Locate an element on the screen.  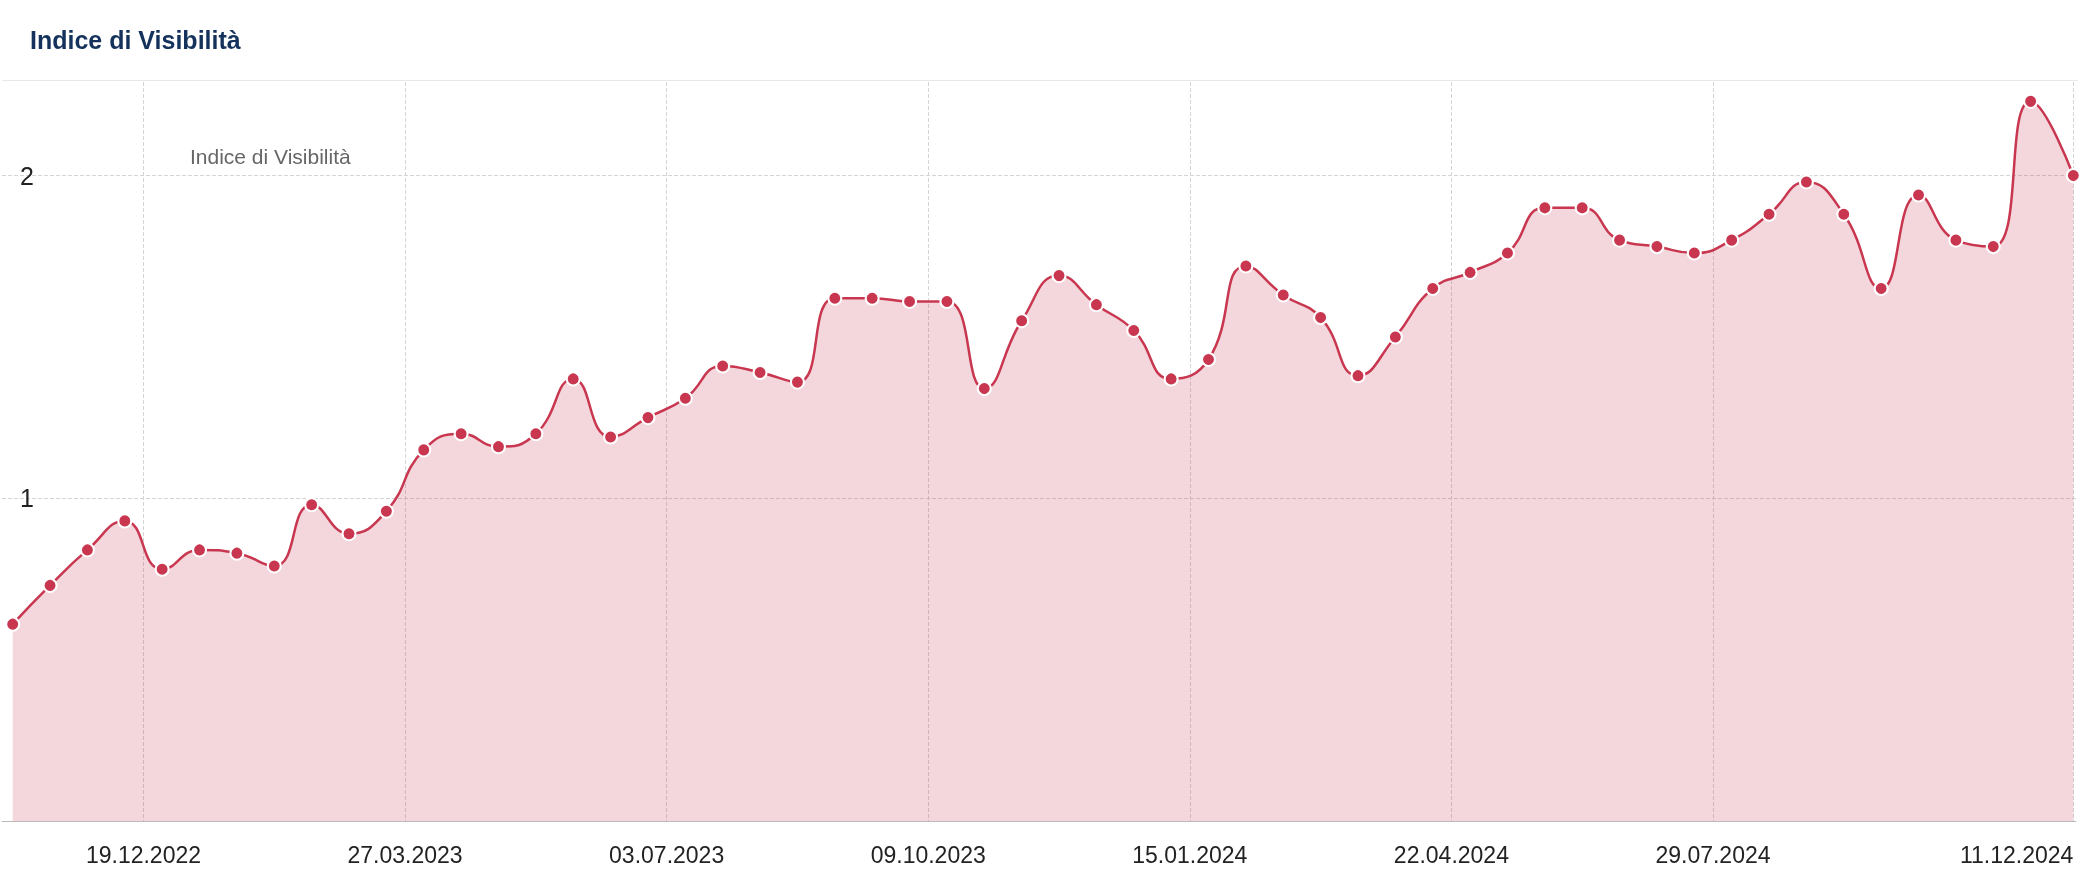
x-tick-label: 29.07.2024 is located at coordinates (1713, 854).